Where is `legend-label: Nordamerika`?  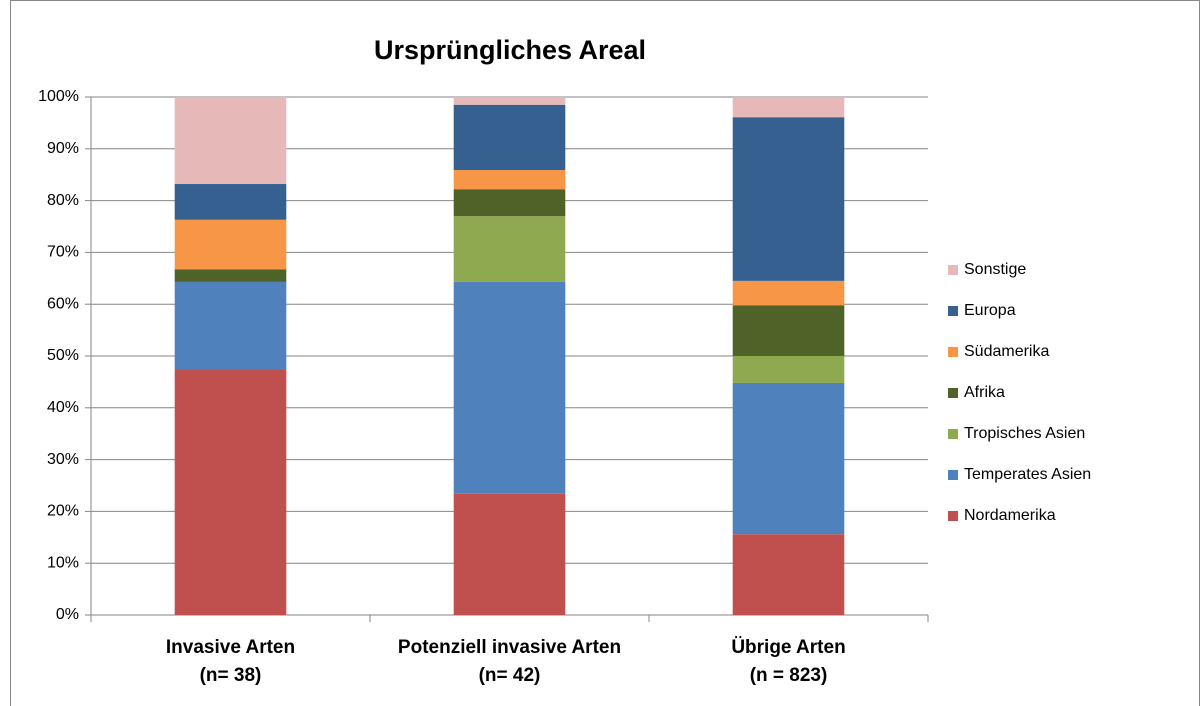 legend-label: Nordamerika is located at coordinates (1010, 515).